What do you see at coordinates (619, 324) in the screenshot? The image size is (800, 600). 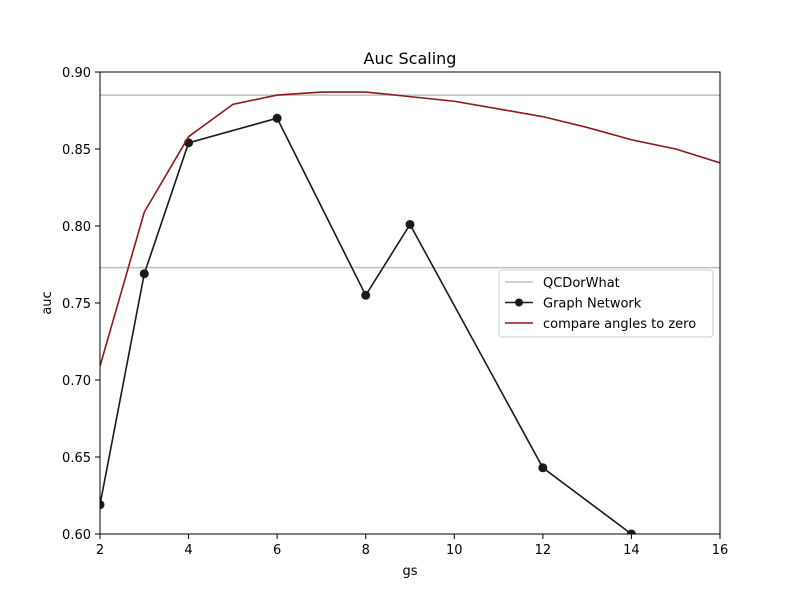 I see `legend-label: compare angles to zero` at bounding box center [619, 324].